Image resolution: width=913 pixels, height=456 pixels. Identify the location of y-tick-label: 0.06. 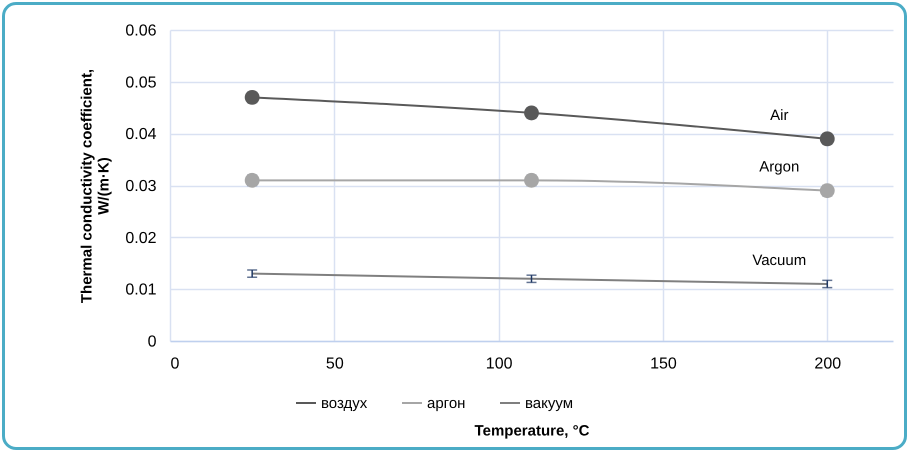
(141, 31).